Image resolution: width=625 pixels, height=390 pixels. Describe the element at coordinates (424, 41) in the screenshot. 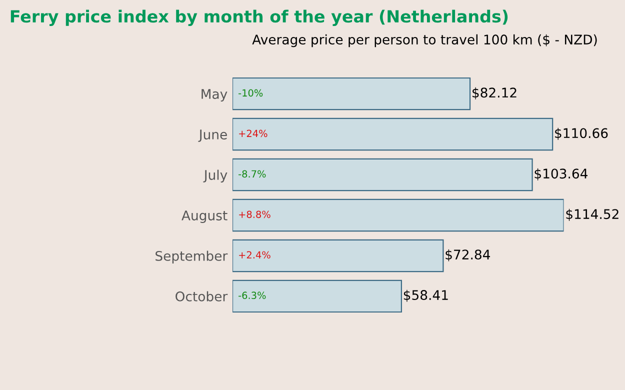

I see `chart-subtitle: Average price per person to travel 100 km ($ - NZD)` at that location.